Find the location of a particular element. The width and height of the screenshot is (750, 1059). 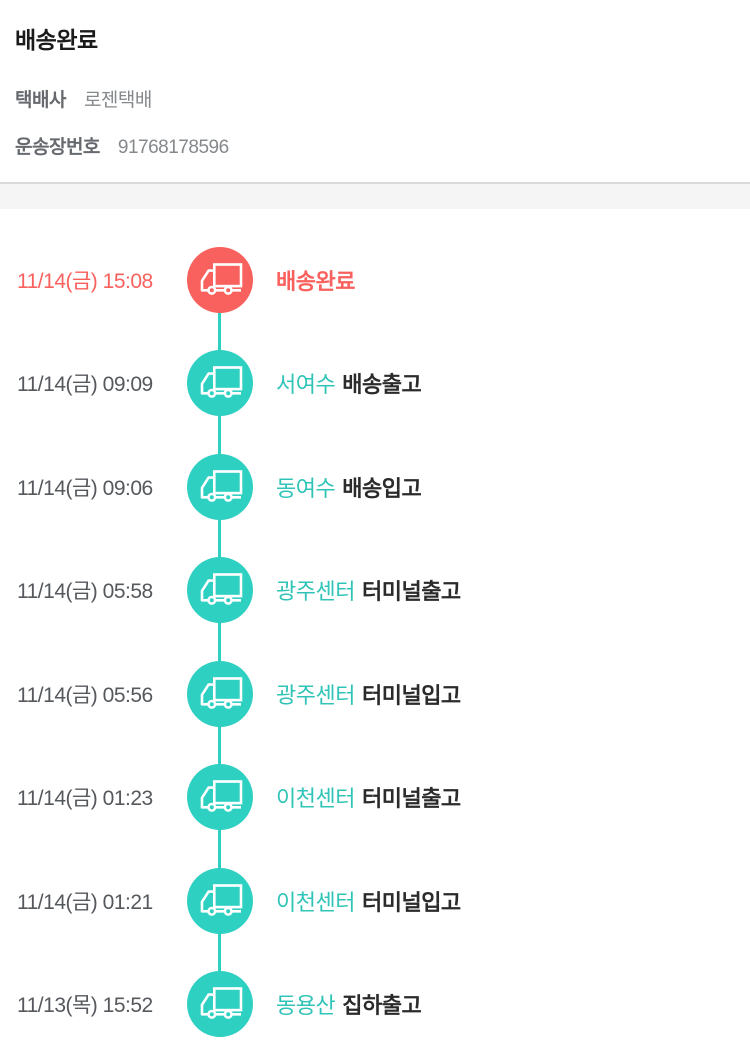

event-location: 동용산 is located at coordinates (306, 1006).